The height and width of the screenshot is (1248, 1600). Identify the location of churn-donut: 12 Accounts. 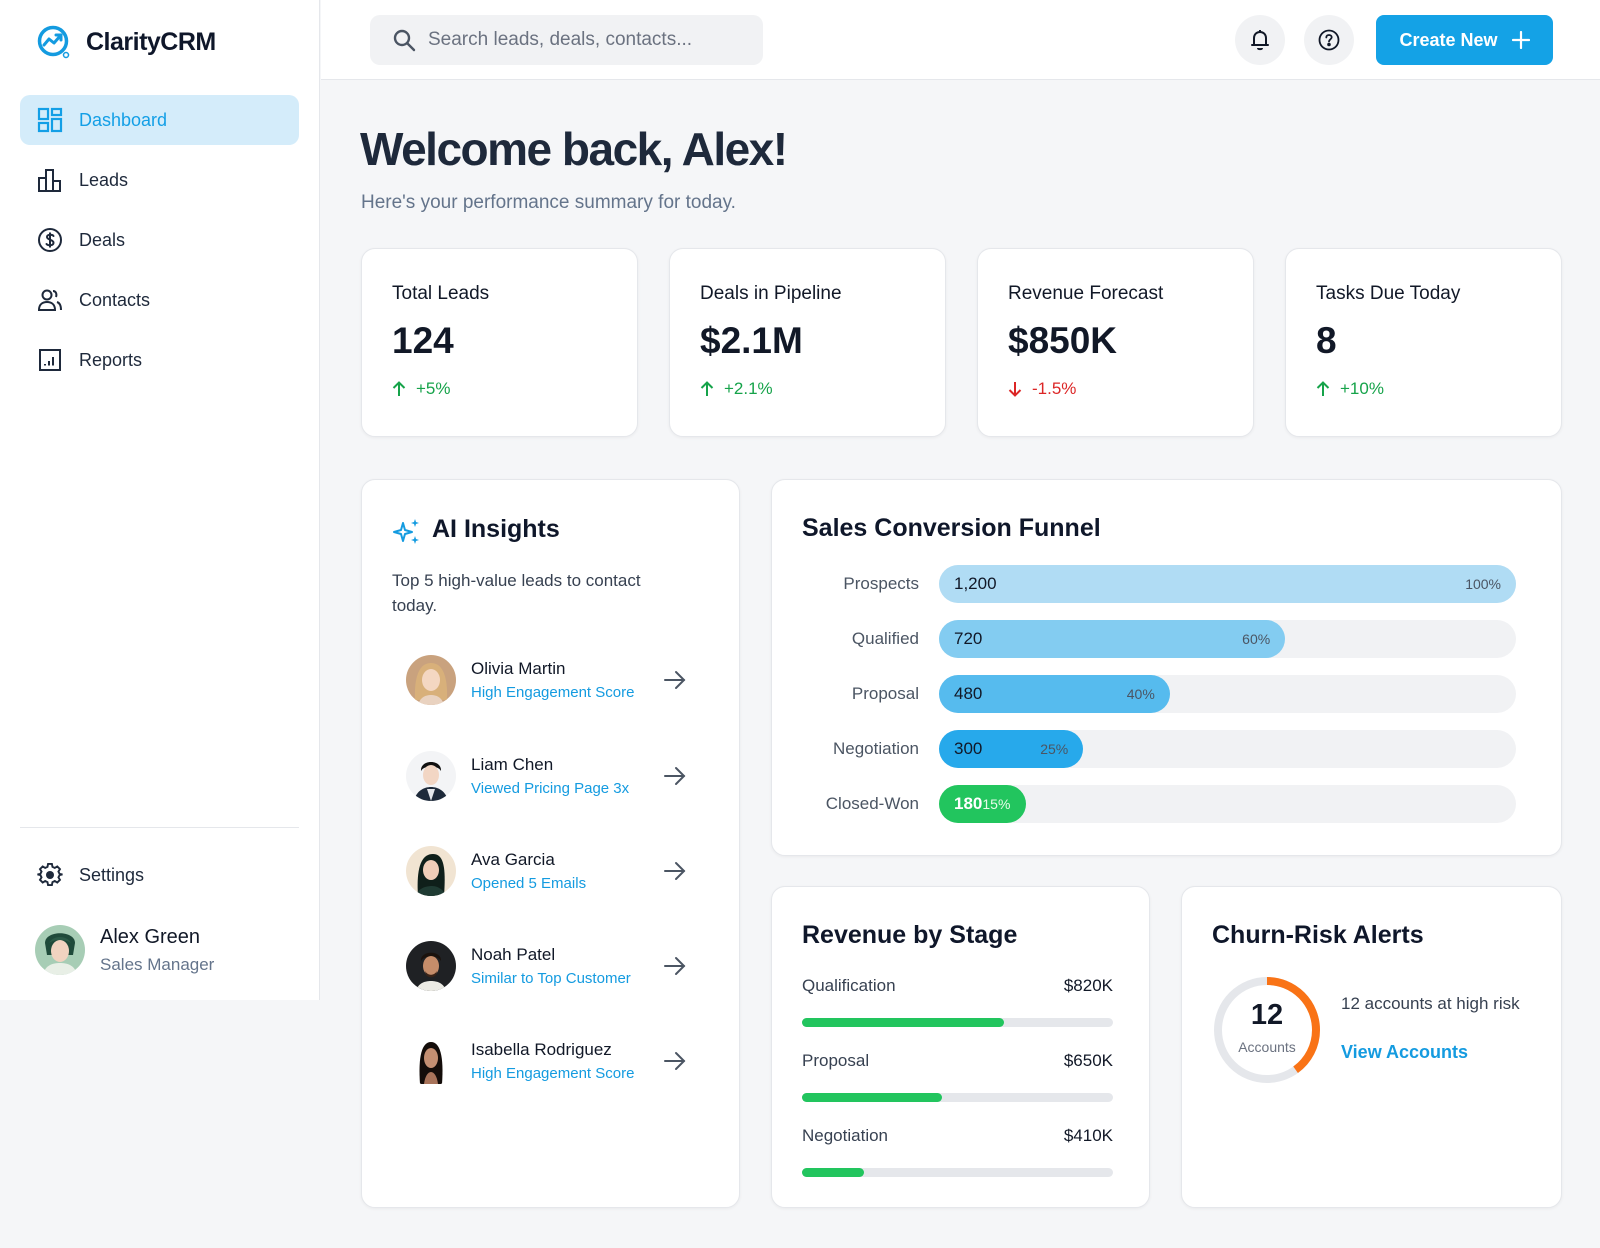
(1267, 1030).